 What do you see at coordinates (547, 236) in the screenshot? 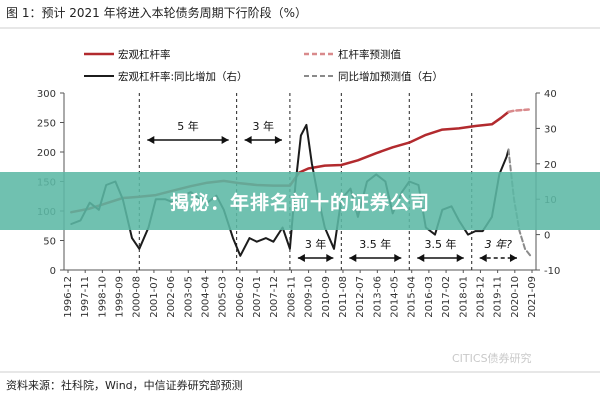
I see `right-tick-label-1: 0` at bounding box center [547, 236].